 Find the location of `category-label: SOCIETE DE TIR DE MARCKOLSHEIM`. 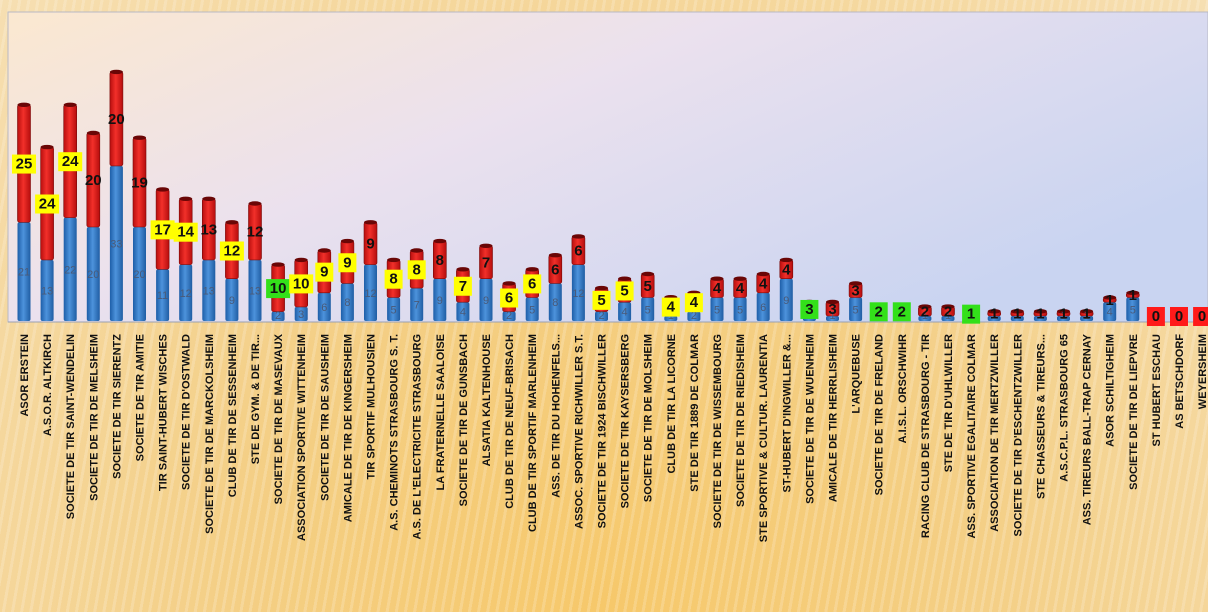

category-label: SOCIETE DE TIR DE MARCKOLSHEIM is located at coordinates (210, 434).